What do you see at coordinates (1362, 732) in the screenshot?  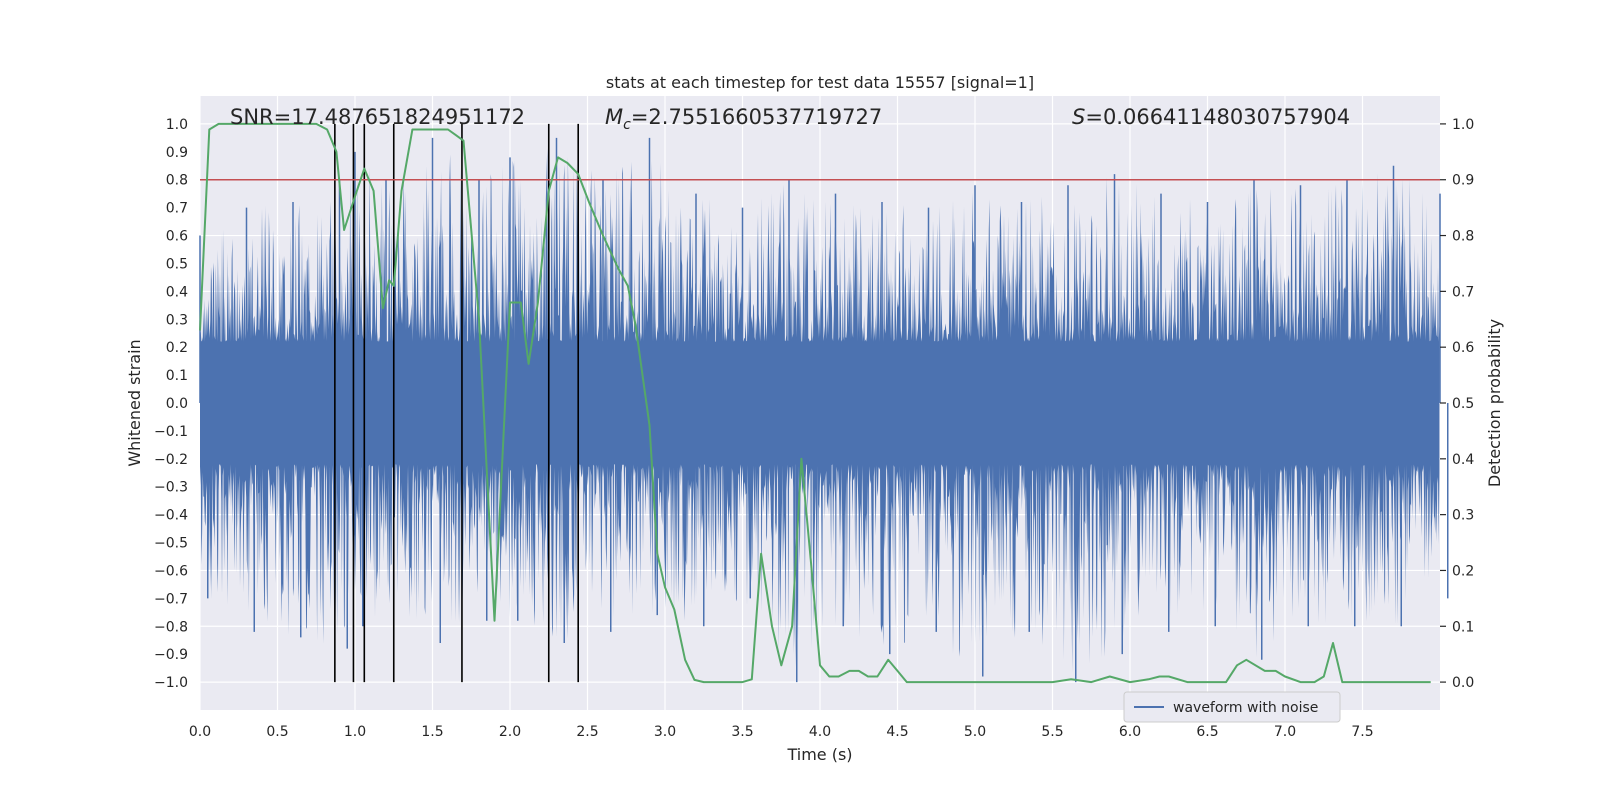 I see `x-tick-label: 7.5` at bounding box center [1362, 732].